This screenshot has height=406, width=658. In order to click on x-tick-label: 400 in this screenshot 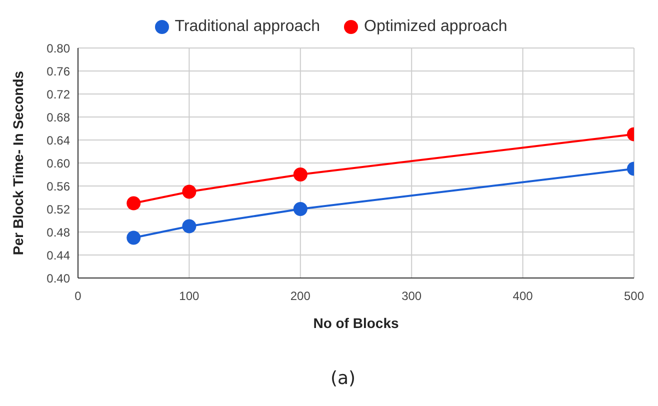, I will do `click(523, 296)`.